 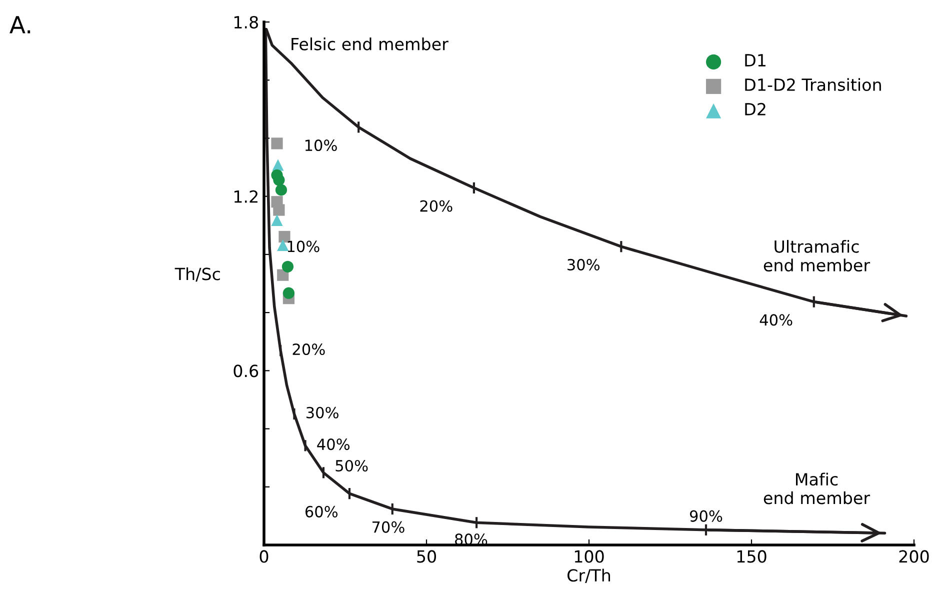 What do you see at coordinates (589, 575) in the screenshot?
I see `x-axis-title: Cr/Th` at bounding box center [589, 575].